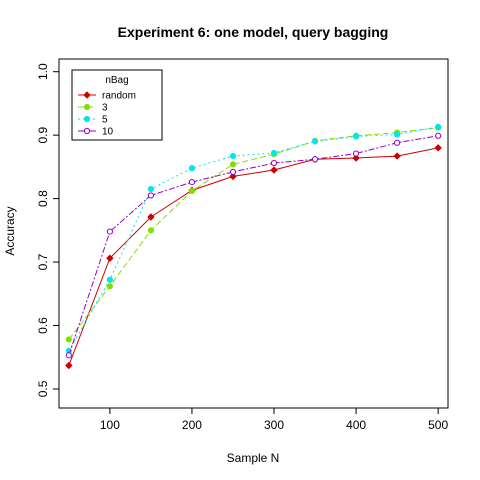  What do you see at coordinates (253, 32) in the screenshot?
I see `chart-title: Experiment 6: one model, query bagging` at bounding box center [253, 32].